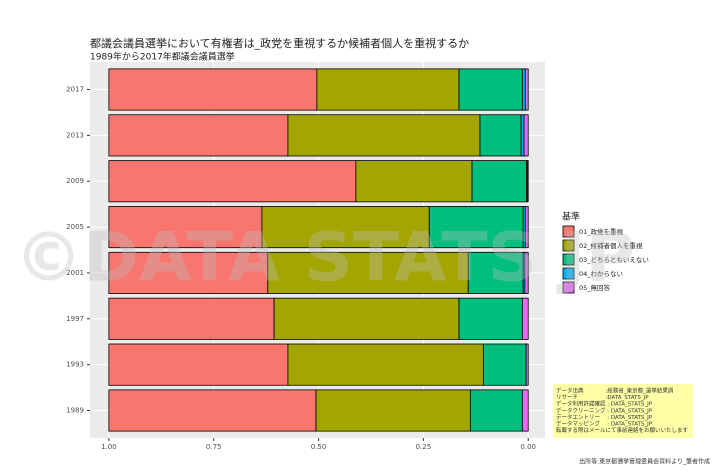  Describe the element at coordinates (75, 410) in the screenshot. I see `y-tick-label: 1989` at that location.